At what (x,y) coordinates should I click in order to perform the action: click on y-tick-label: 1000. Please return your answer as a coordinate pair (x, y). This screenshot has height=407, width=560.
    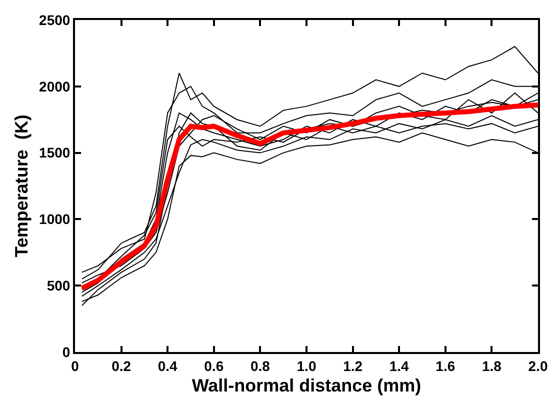
    Looking at the image, I should click on (54, 219).